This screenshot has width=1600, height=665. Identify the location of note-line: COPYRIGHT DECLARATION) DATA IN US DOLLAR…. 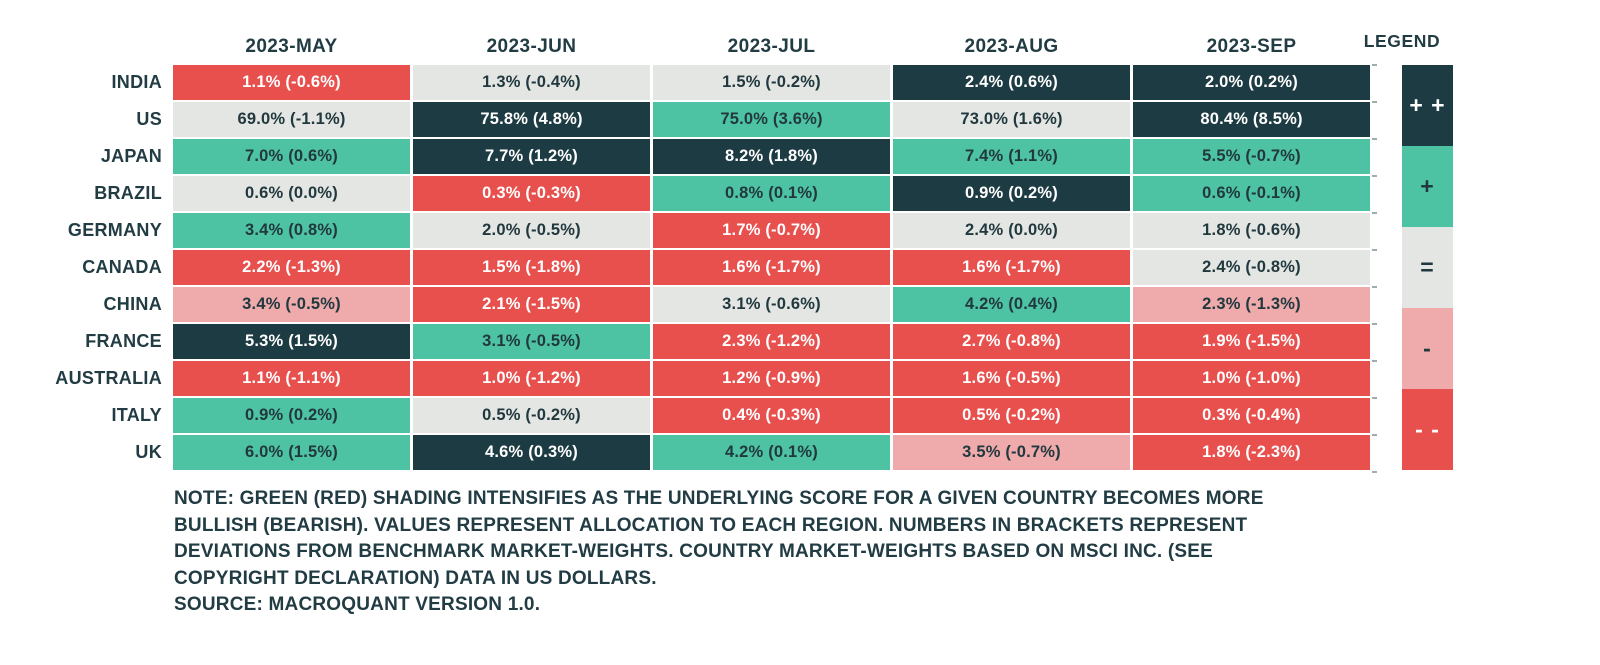
(415, 578).